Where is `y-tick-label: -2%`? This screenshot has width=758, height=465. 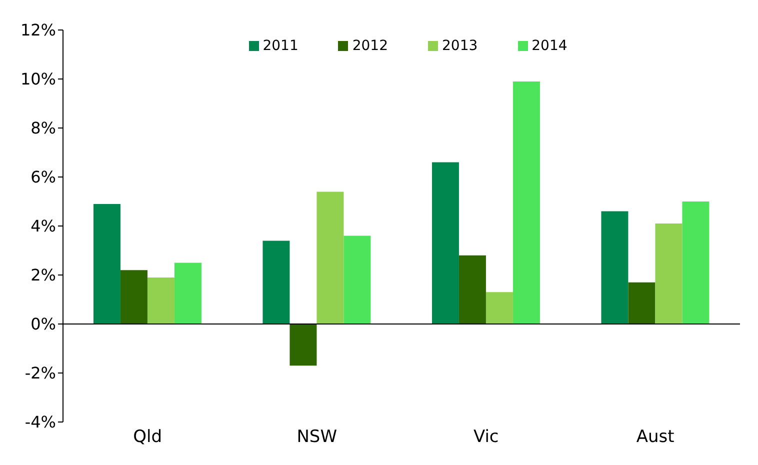 y-tick-label: -2% is located at coordinates (40, 373).